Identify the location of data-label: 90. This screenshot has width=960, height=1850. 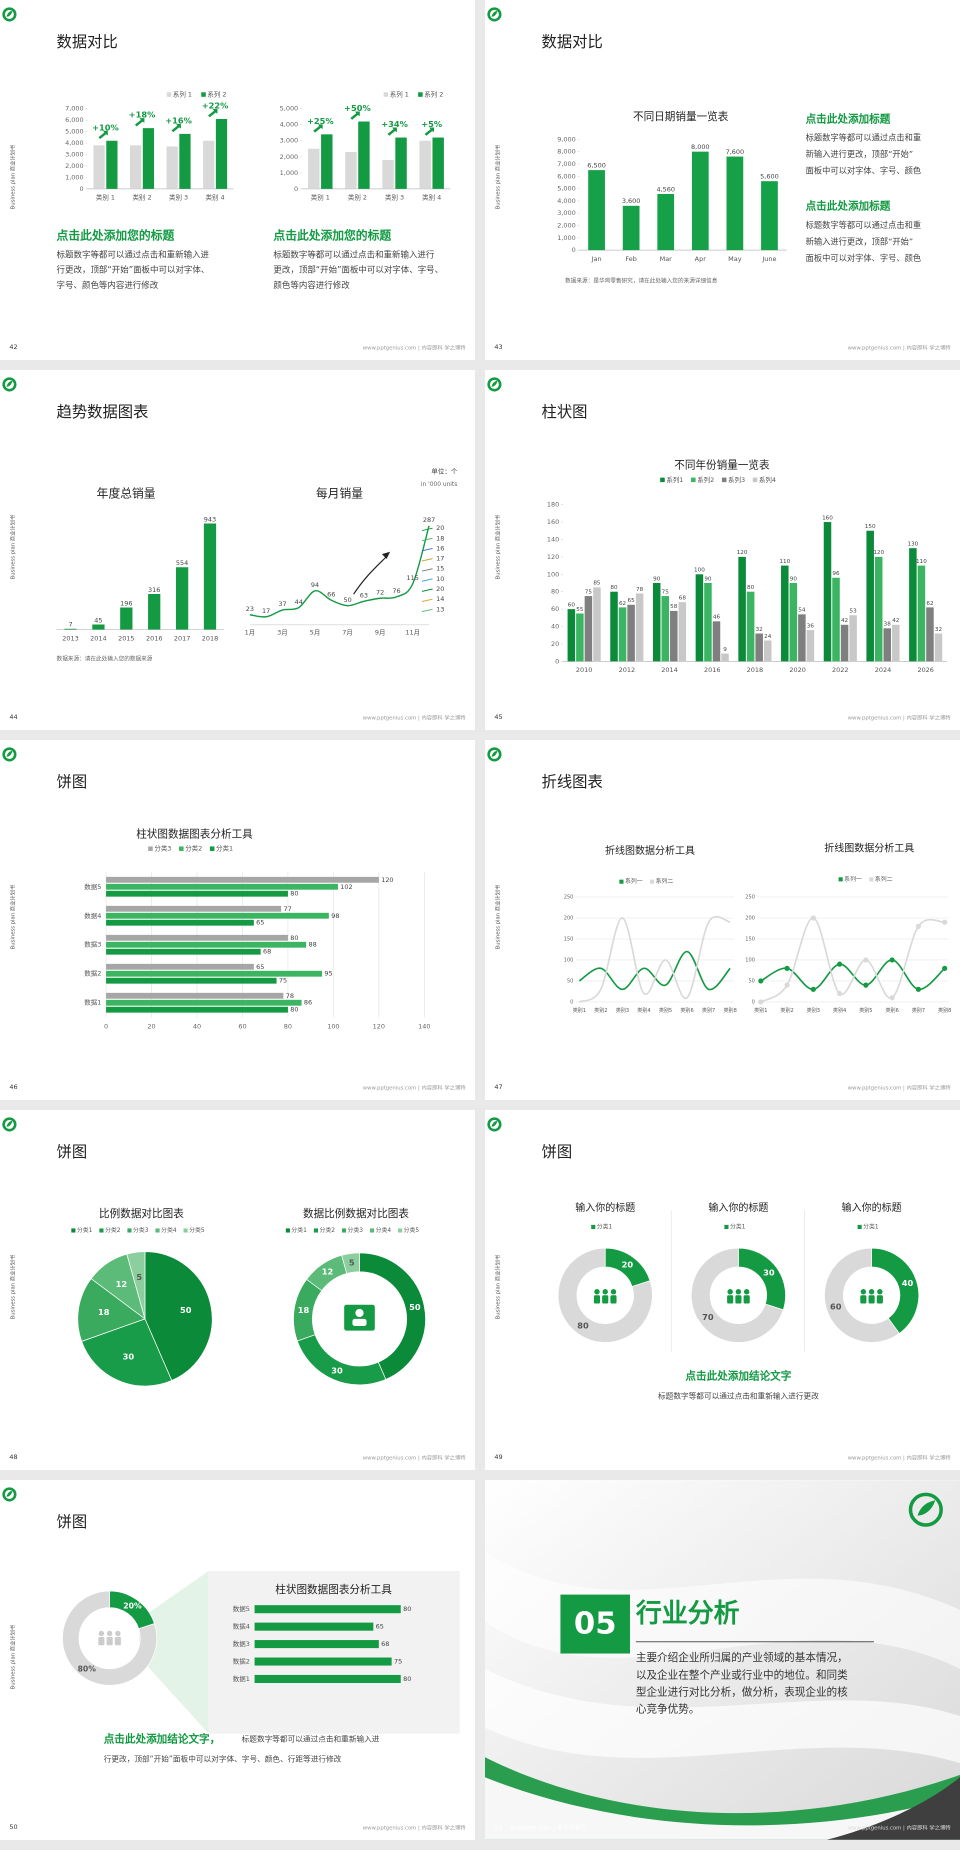
(657, 579).